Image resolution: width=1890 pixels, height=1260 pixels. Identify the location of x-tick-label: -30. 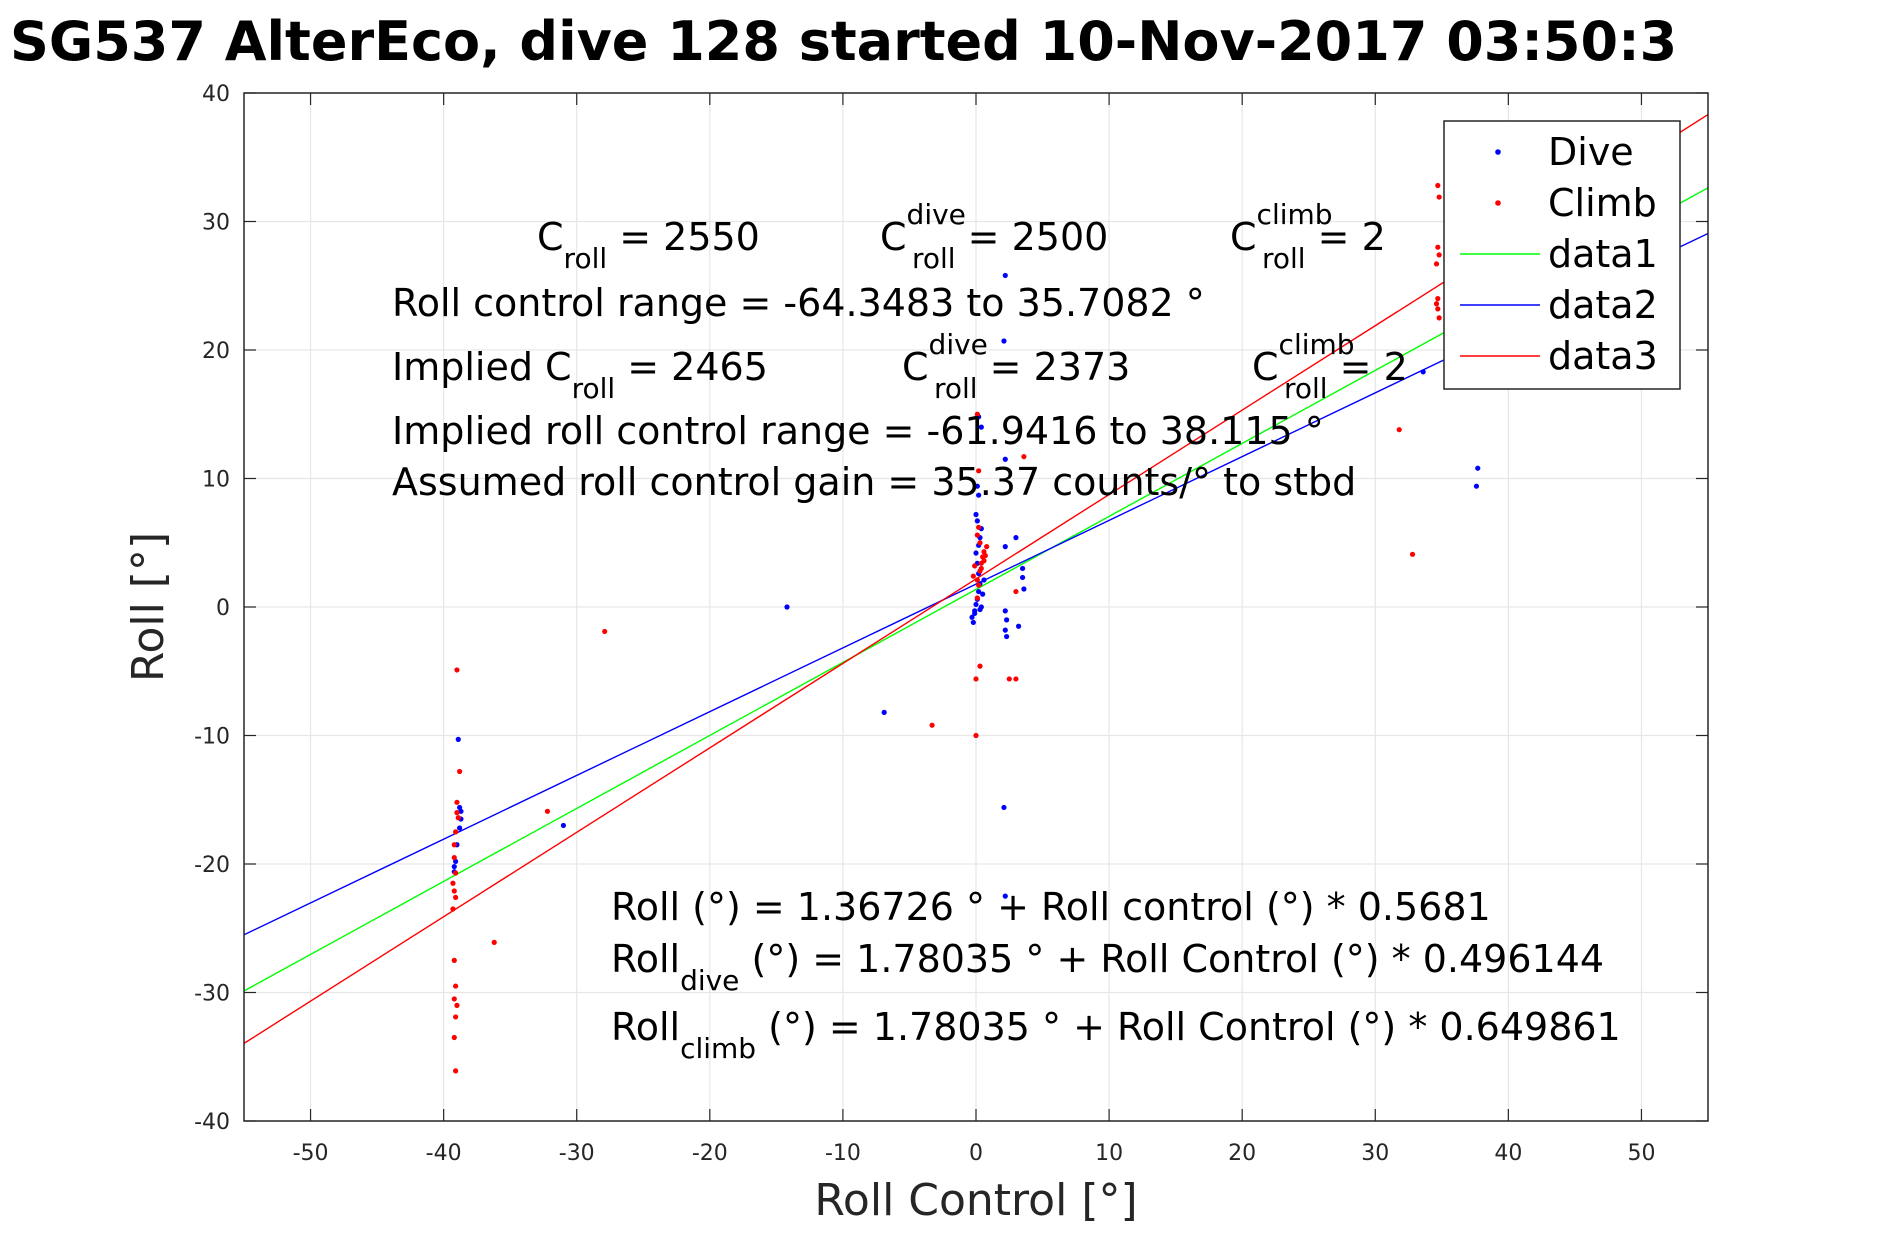
(577, 1153).